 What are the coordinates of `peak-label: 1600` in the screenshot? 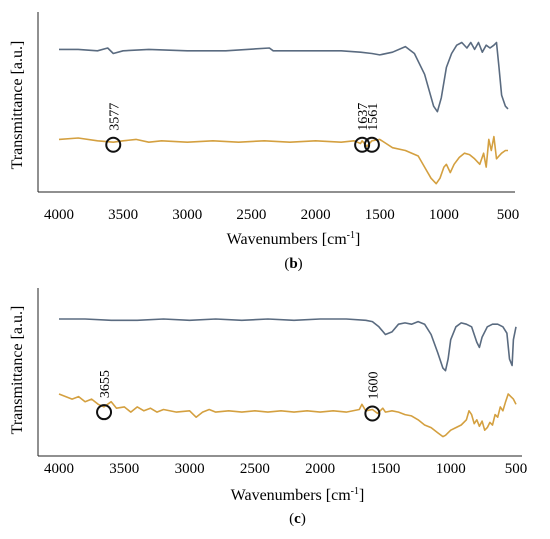 It's located at (373, 385).